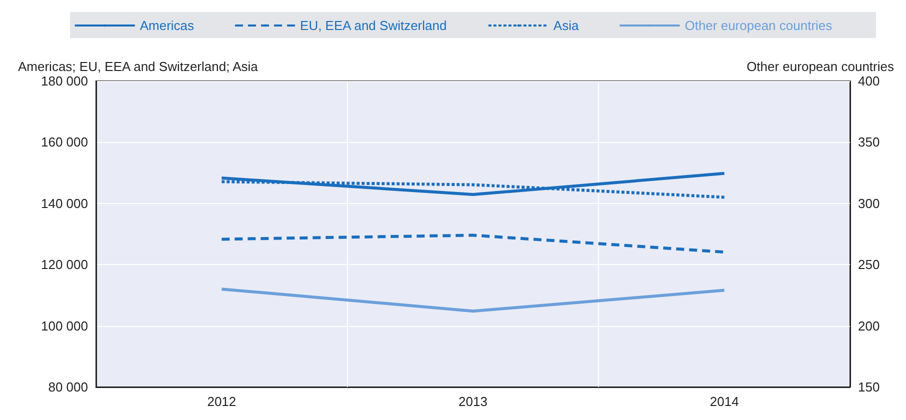 The image size is (906, 420). I want to click on x-tick-label: 2013, so click(473, 401).